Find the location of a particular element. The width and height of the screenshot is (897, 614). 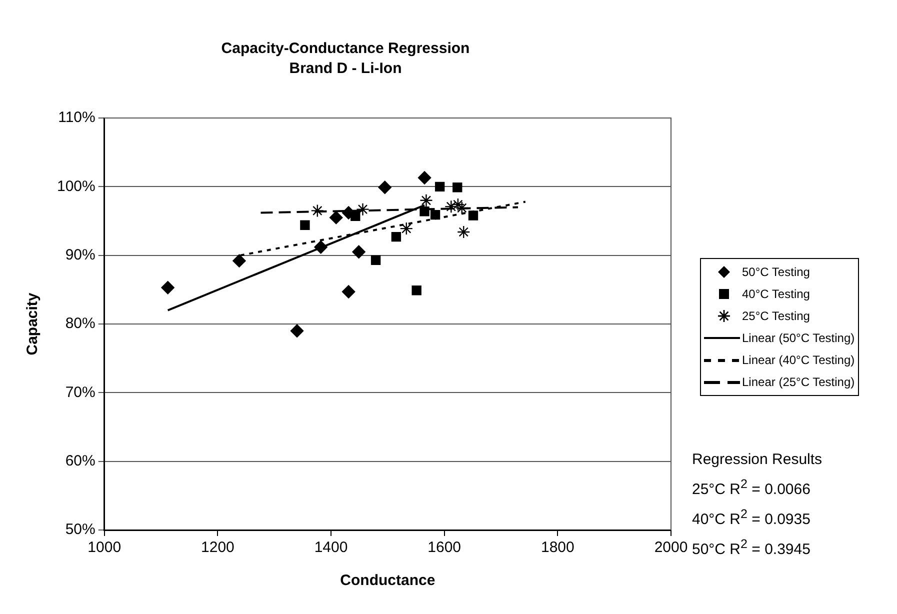

legend-label: Linear (40°C Testing) is located at coordinates (798, 360).